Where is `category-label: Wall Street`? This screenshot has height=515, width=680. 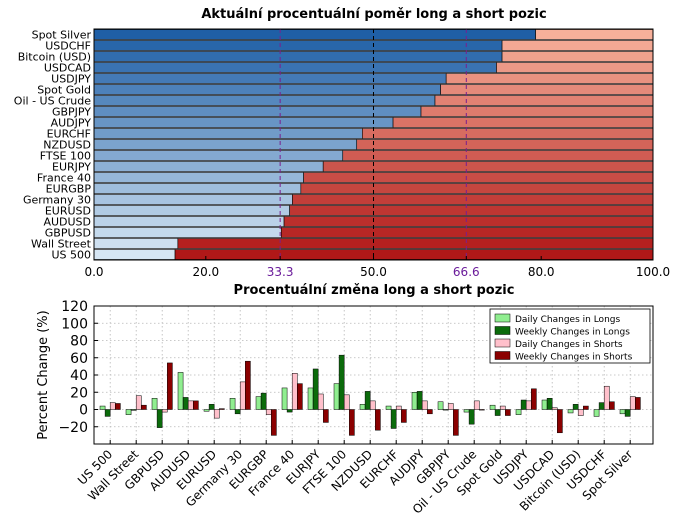 category-label: Wall Street is located at coordinates (61, 244).